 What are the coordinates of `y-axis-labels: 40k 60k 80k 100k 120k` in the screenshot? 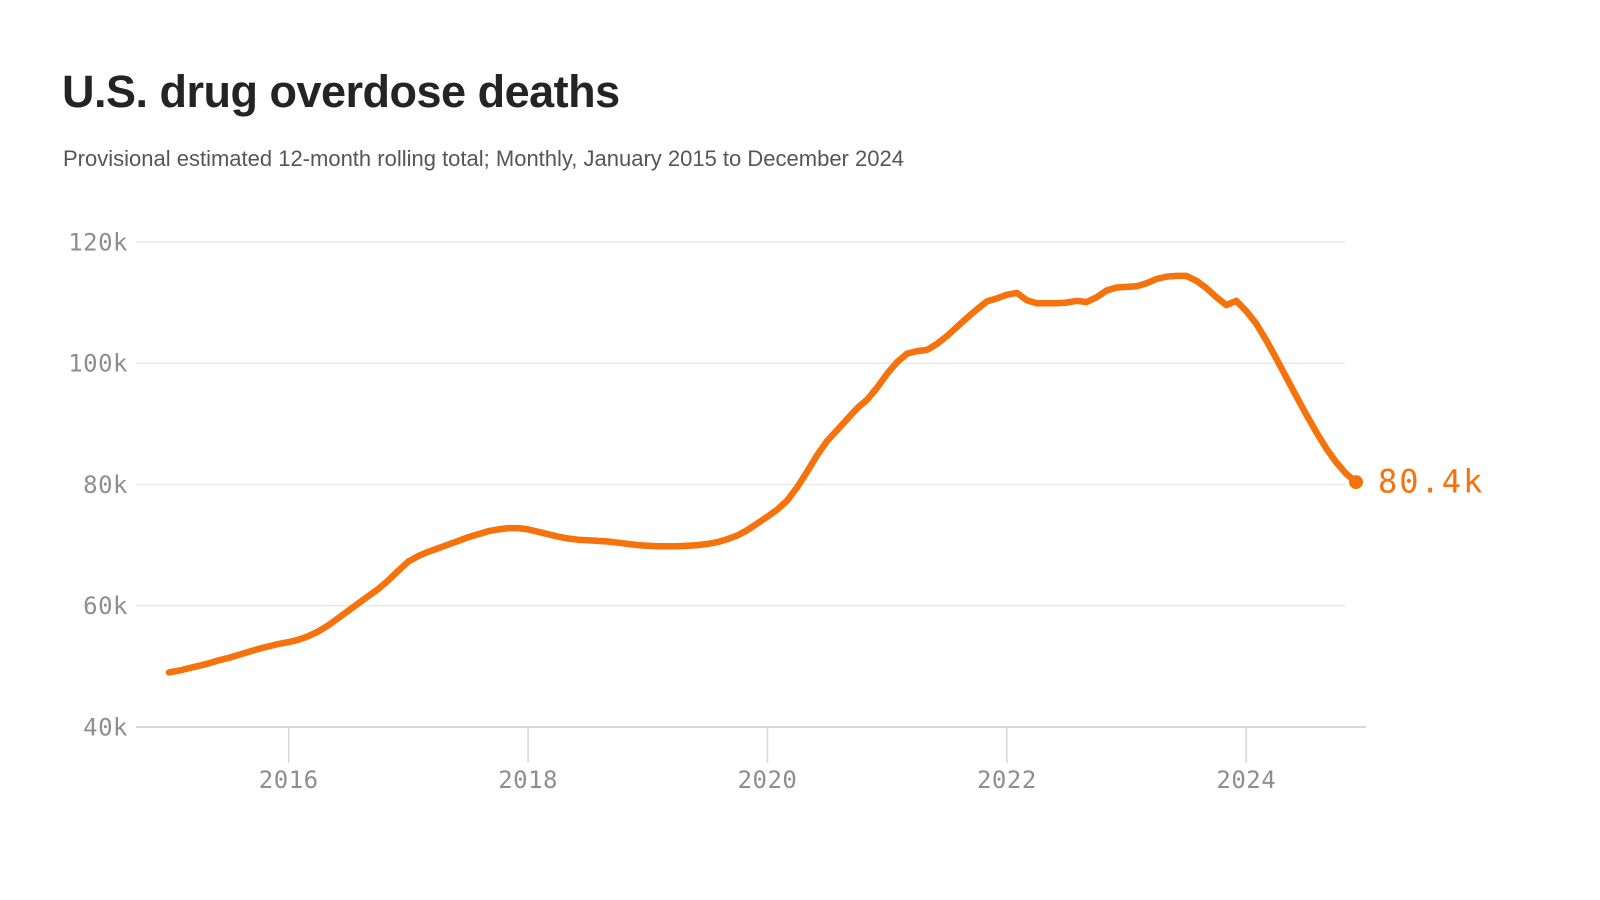 It's located at (98, 484).